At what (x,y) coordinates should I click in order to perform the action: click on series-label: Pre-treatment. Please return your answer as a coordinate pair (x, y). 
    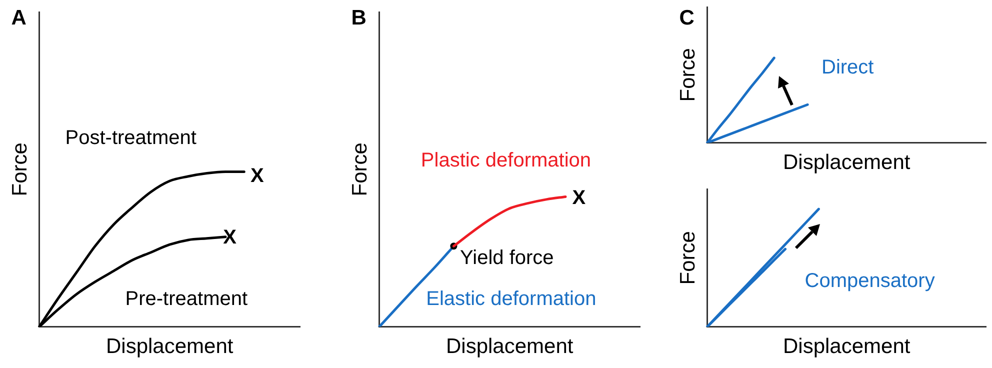
    Looking at the image, I should click on (186, 299).